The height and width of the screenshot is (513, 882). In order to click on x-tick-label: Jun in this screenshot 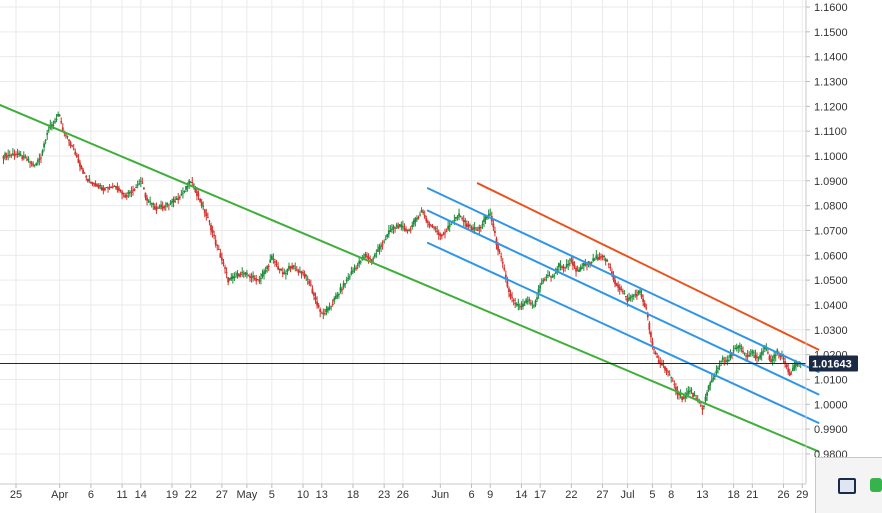, I will do `click(440, 495)`.